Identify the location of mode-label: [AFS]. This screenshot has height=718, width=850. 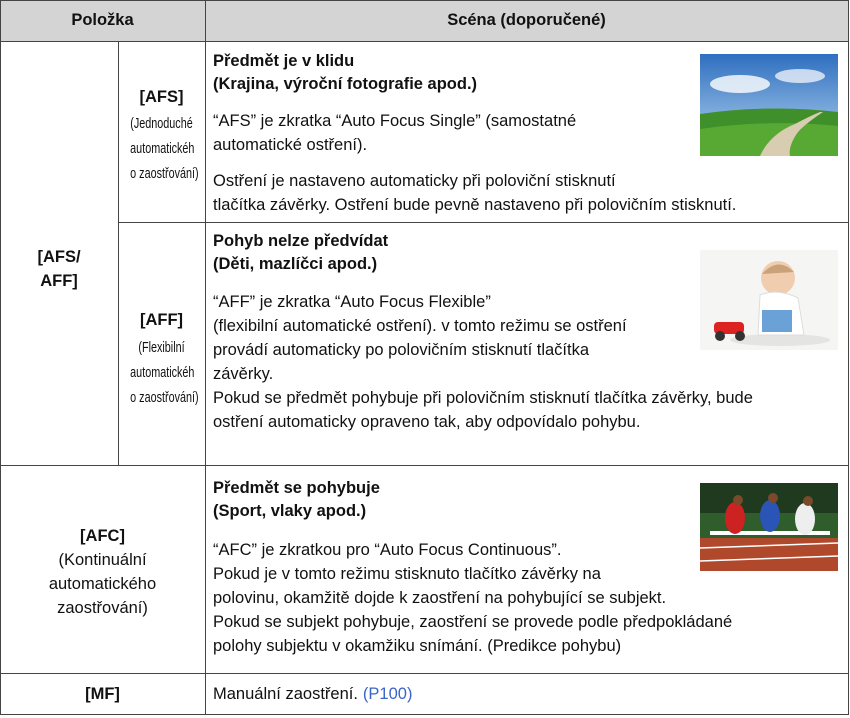
(161, 97).